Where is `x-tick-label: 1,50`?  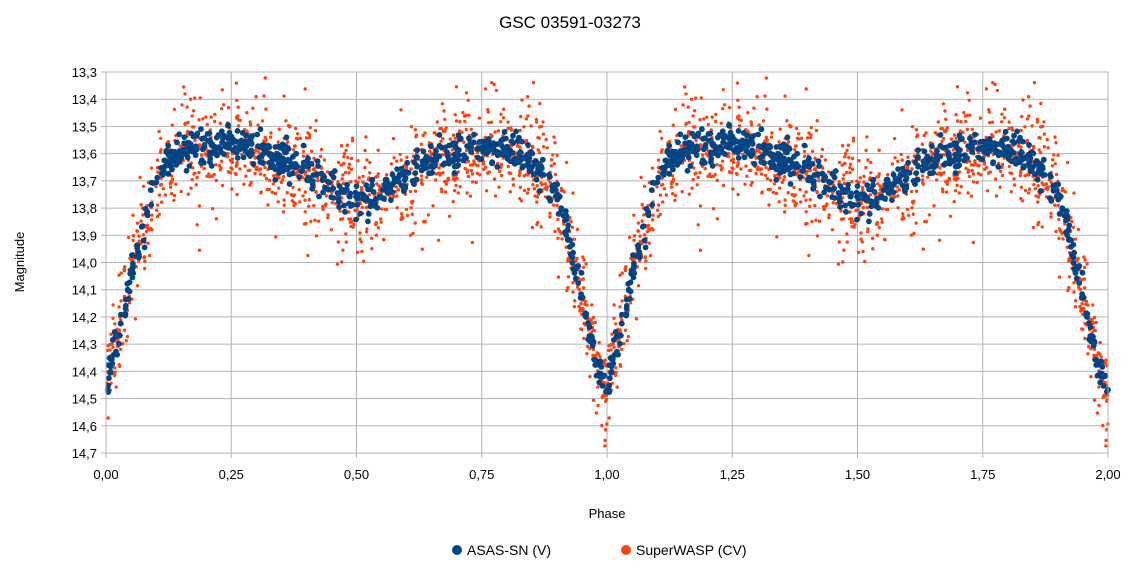 x-tick-label: 1,50 is located at coordinates (857, 474).